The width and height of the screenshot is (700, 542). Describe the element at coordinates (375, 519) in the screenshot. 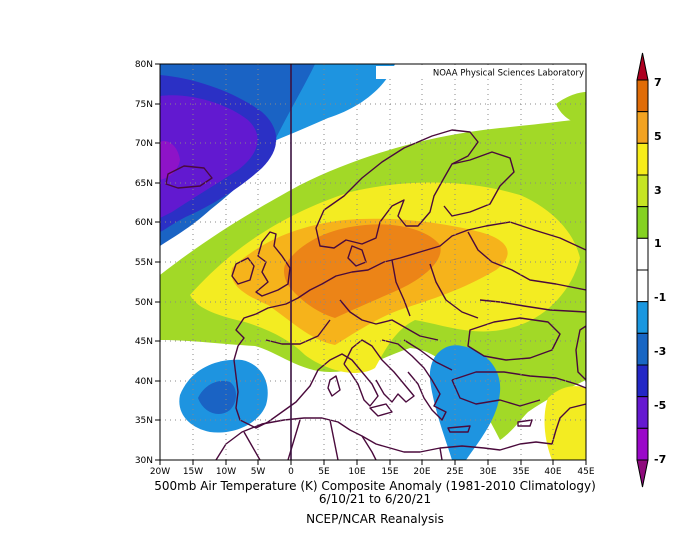

I see `caption-source: NCEP/NCAR Reanalysis` at that location.